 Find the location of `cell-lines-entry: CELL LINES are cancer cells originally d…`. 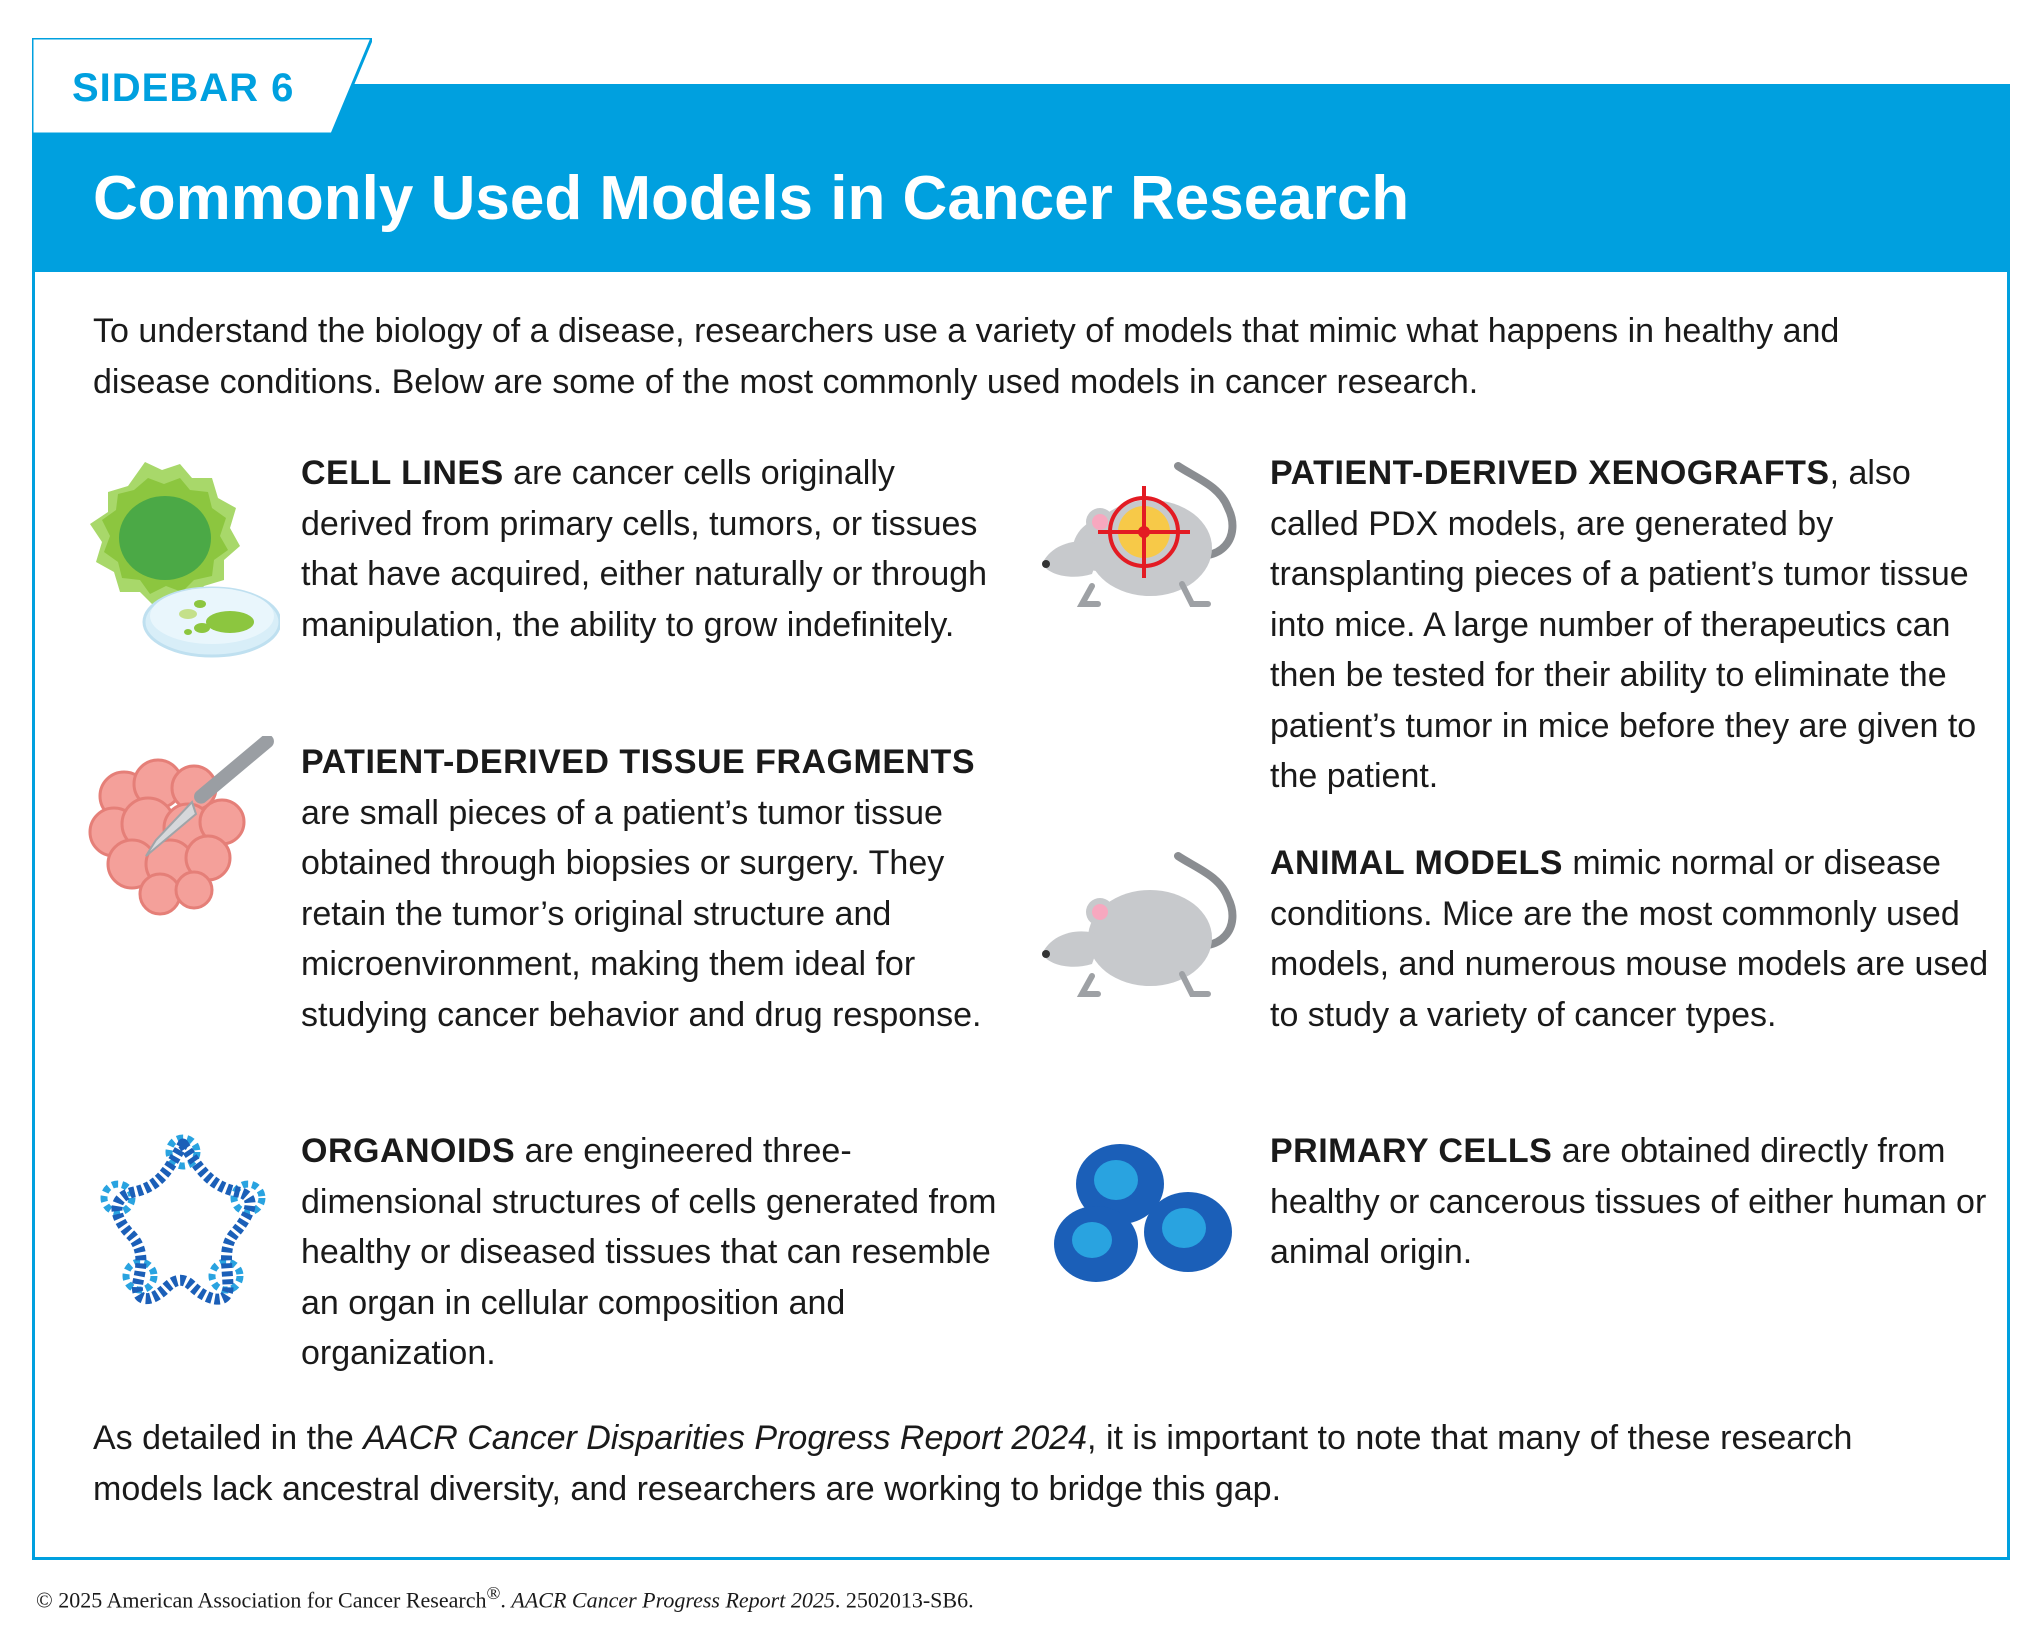

cell-lines-entry: CELL LINES are cancer cells originally d… is located at coordinates (651, 549).